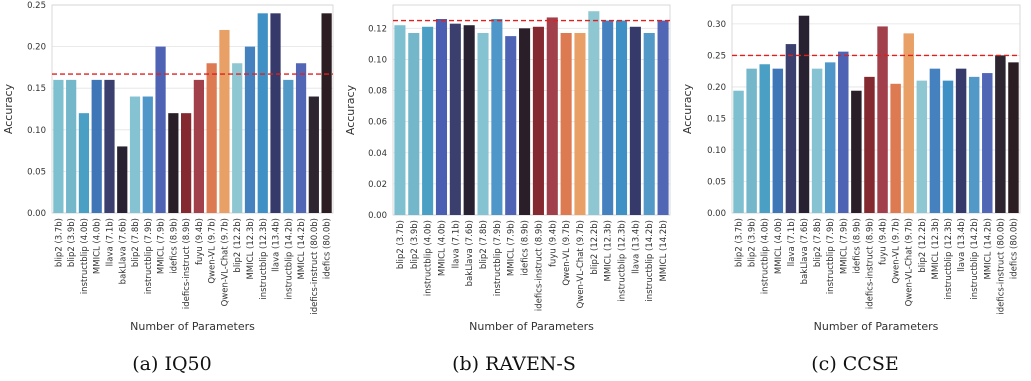  Describe the element at coordinates (512, 248) in the screenshot. I see `raven-s-xtick-label: MMICL (7.9b)` at that location.